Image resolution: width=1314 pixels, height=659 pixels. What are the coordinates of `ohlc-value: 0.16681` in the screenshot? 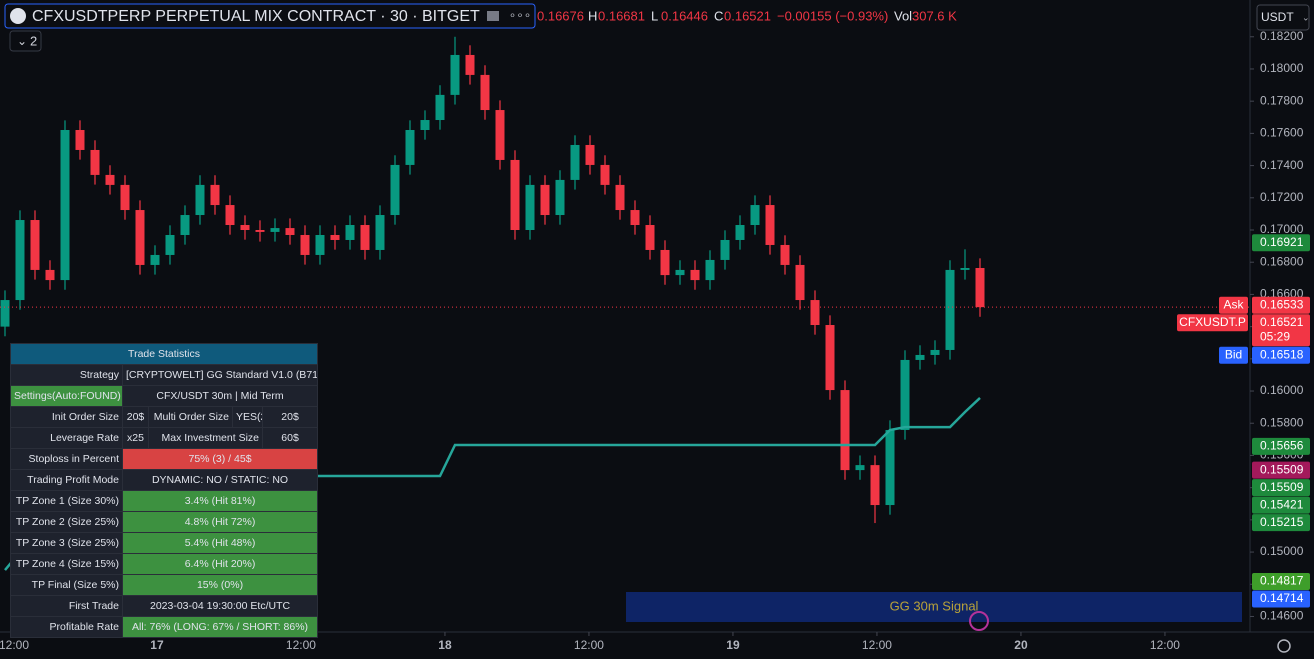 It's located at (621, 15).